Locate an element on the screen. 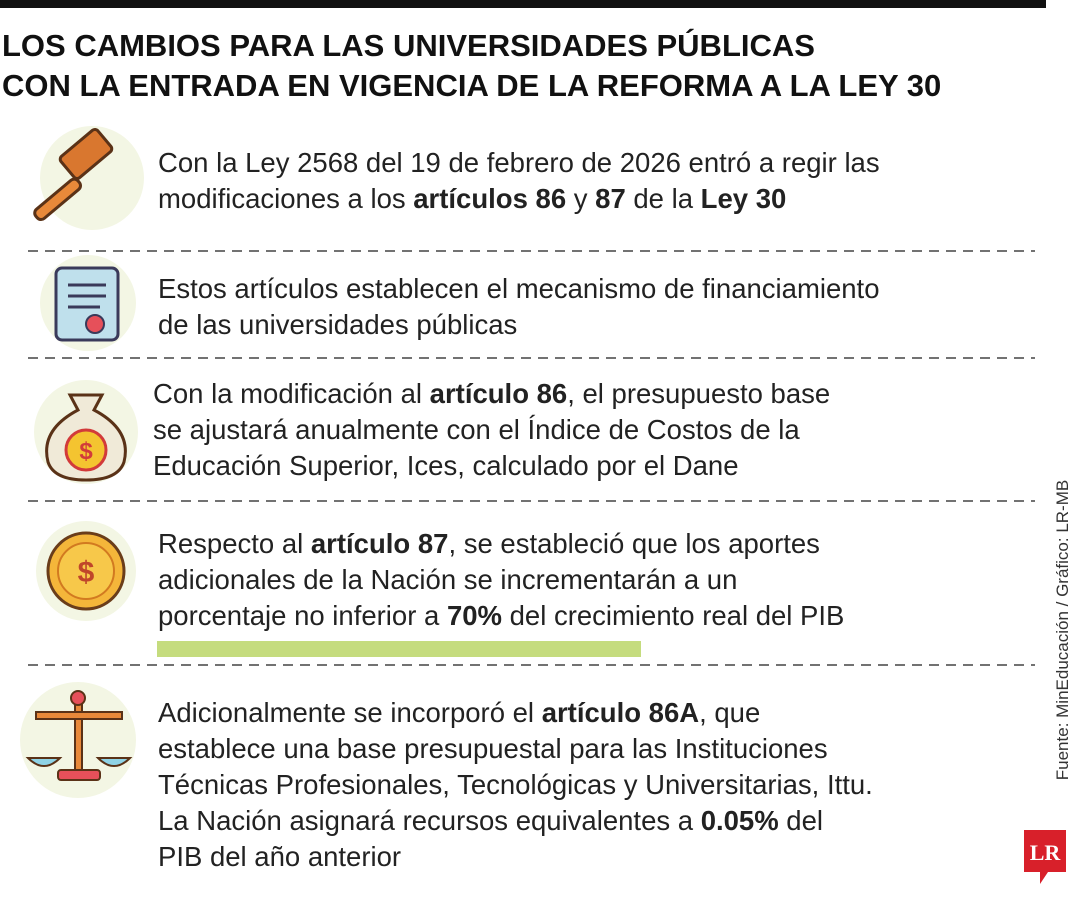  text-run: y is located at coordinates (580, 198).